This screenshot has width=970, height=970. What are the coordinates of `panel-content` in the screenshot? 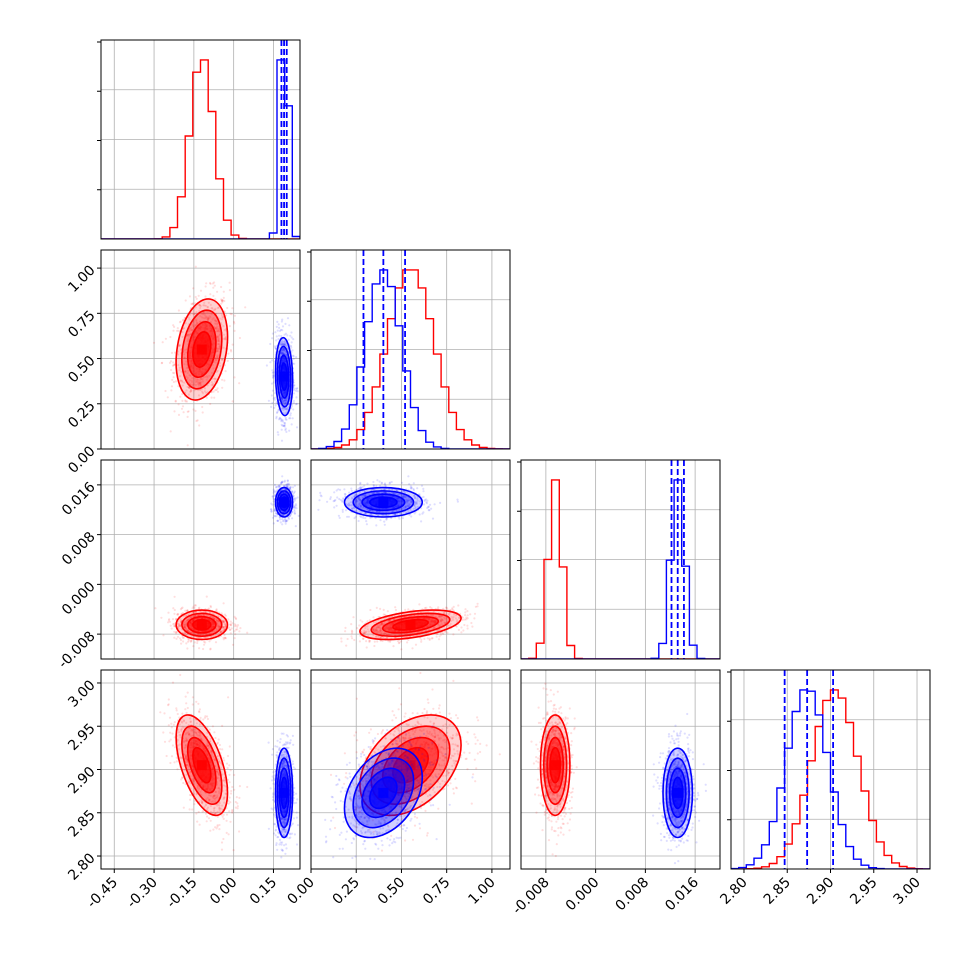 It's located at (200, 139).